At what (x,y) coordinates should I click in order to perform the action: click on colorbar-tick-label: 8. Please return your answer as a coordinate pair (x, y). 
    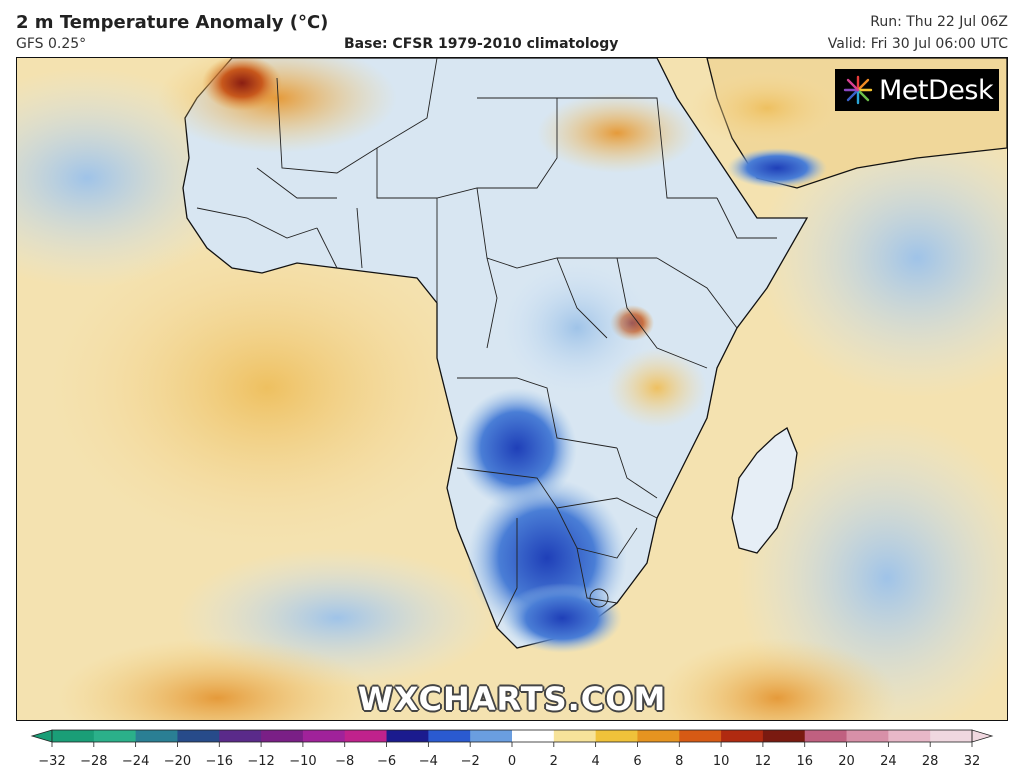
    Looking at the image, I should click on (679, 761).